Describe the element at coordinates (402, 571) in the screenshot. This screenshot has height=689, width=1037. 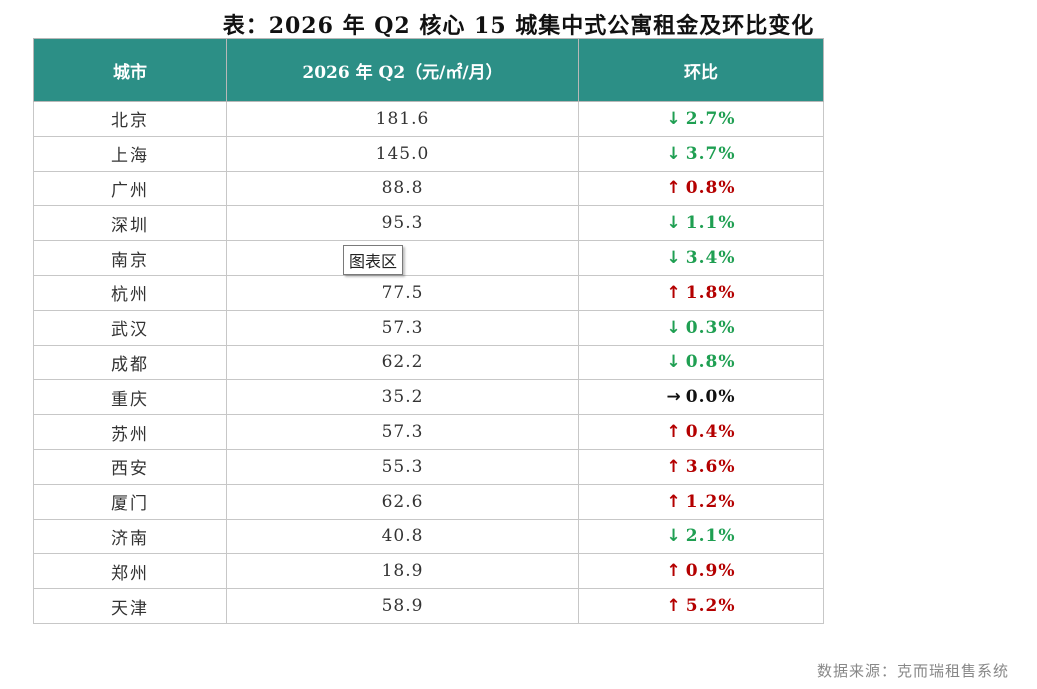
I see `rent-cell: 18.9` at that location.